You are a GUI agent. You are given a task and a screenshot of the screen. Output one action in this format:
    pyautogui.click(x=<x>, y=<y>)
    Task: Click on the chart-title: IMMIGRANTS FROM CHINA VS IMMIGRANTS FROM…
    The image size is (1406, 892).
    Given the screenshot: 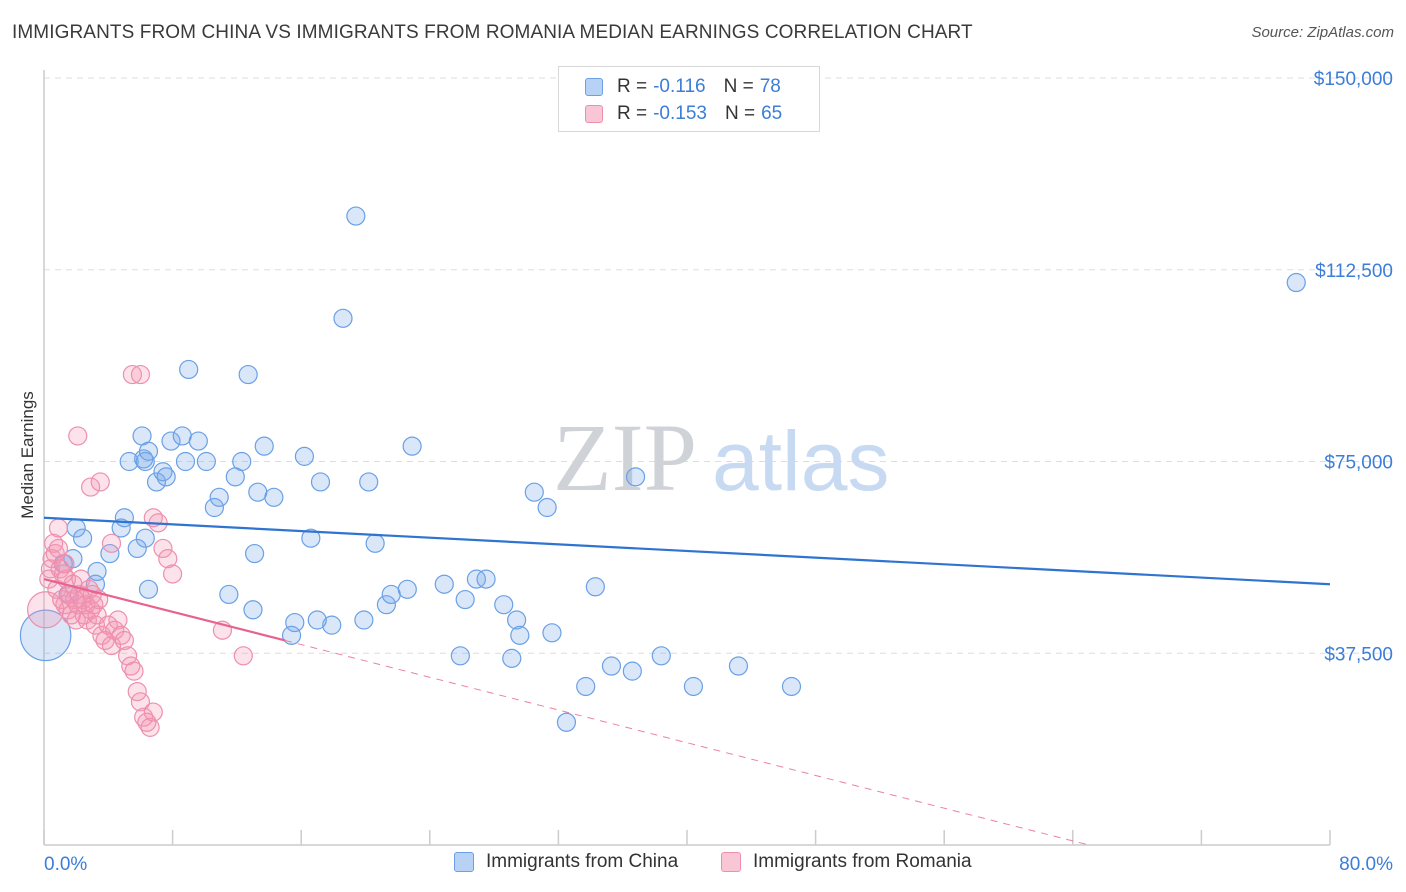 What is the action you would take?
    pyautogui.click(x=492, y=32)
    